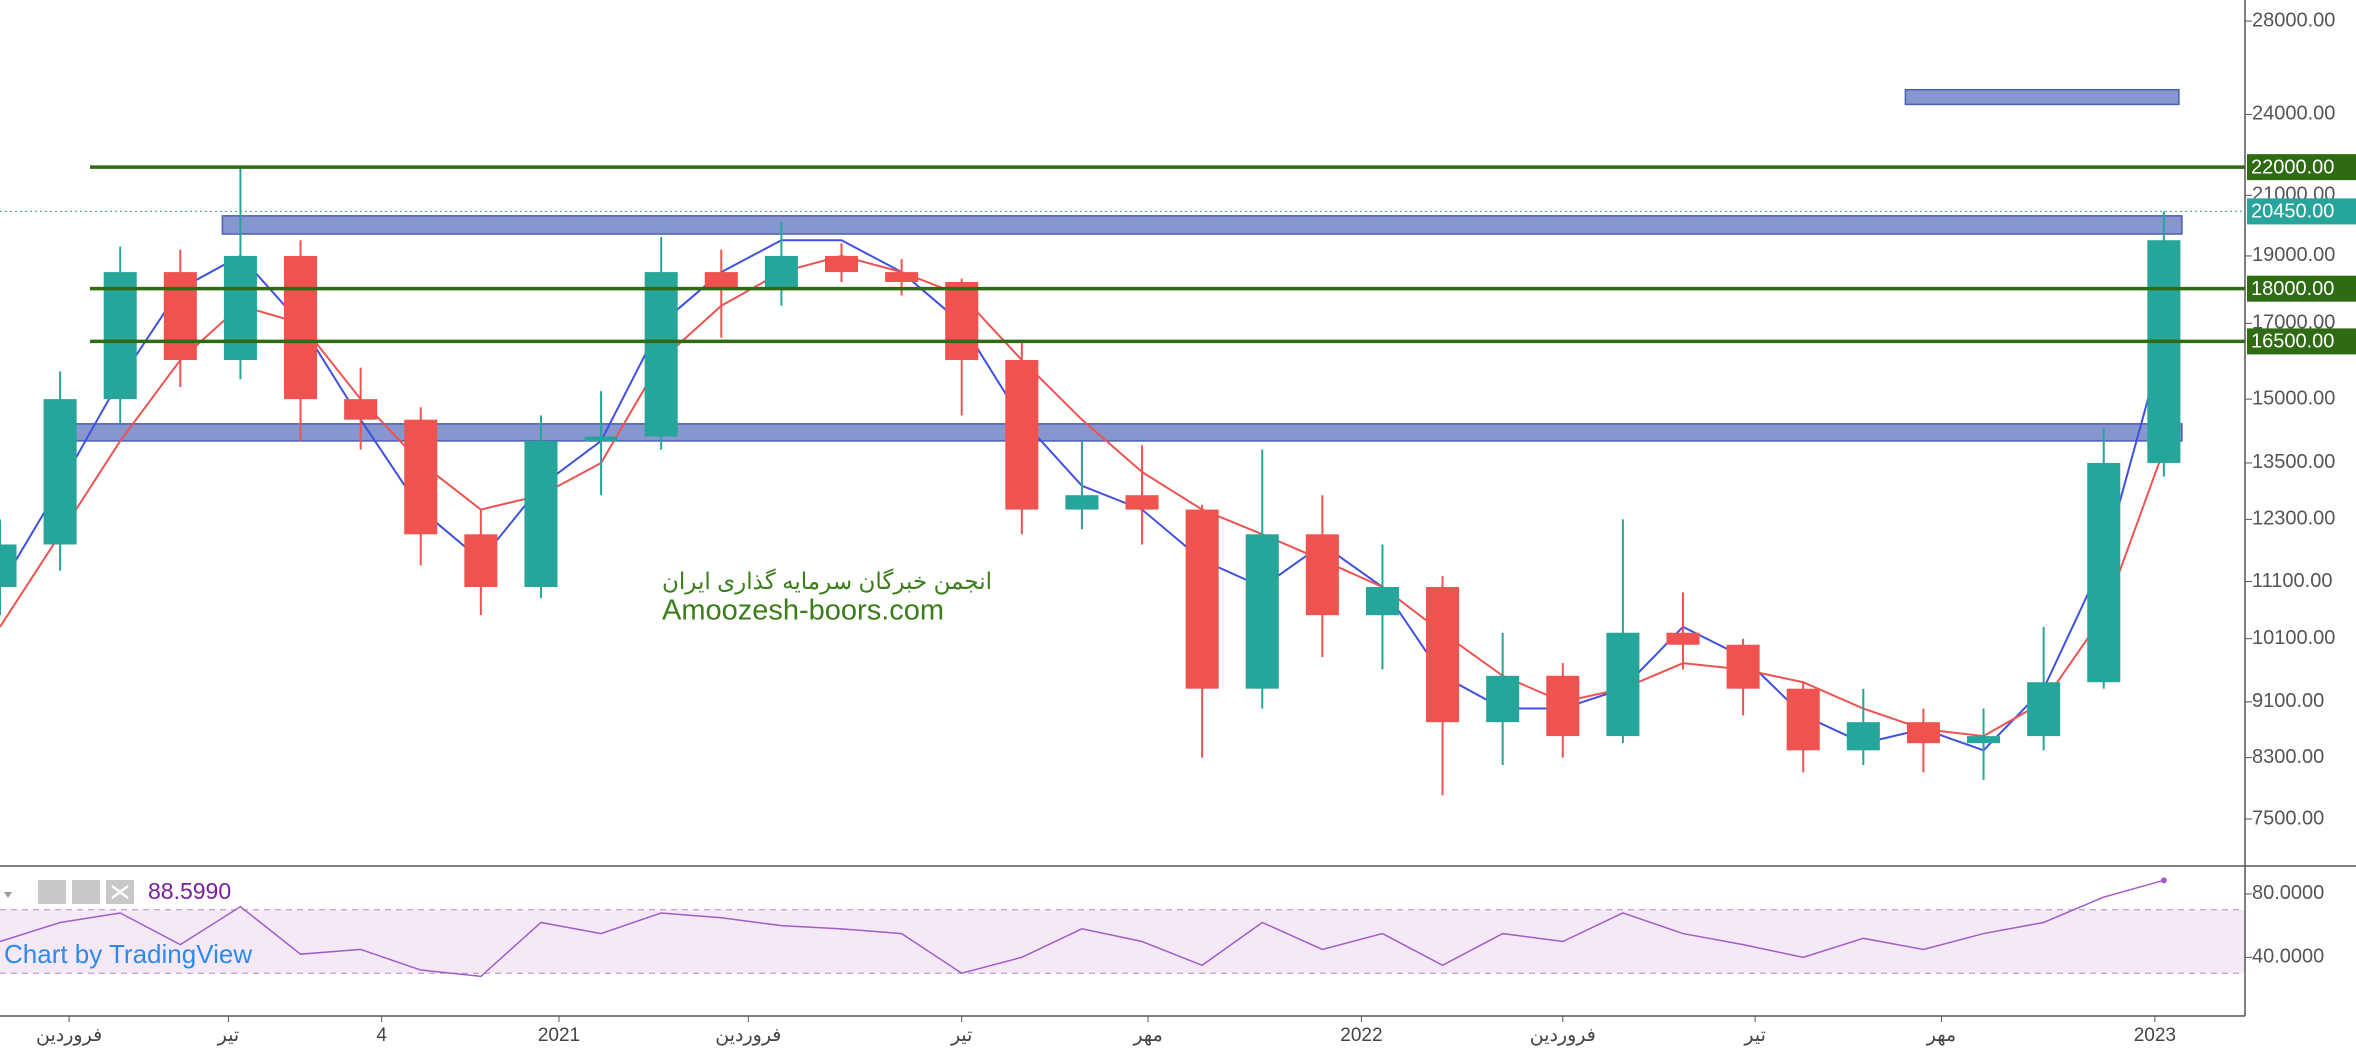  I want to click on y-tick-label: 24000.00, so click(2293, 114).